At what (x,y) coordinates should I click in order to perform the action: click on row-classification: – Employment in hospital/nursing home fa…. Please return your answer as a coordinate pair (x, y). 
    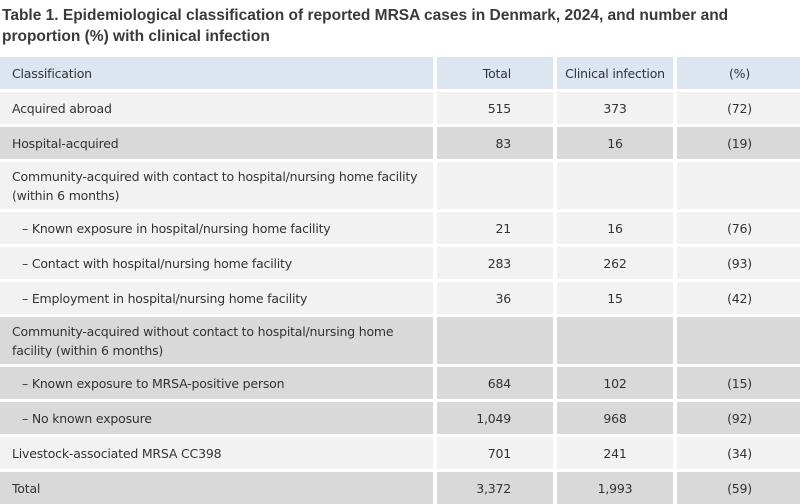
    Looking at the image, I should click on (216, 298).